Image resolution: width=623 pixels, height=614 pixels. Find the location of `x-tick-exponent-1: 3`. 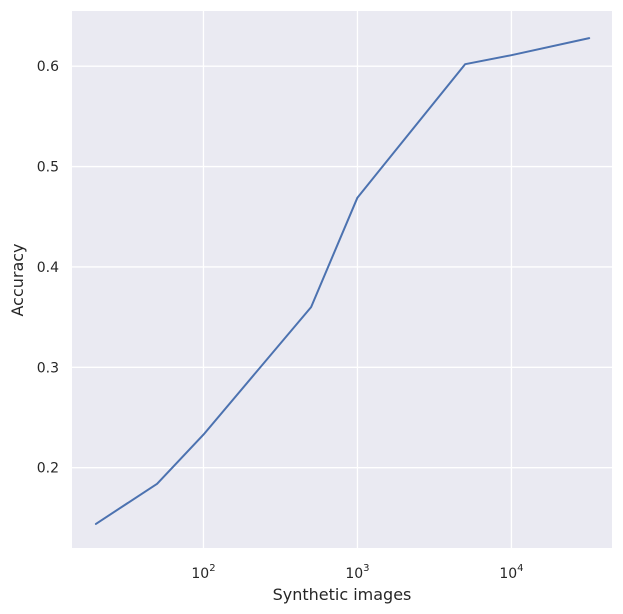

x-tick-exponent-1: 3 is located at coordinates (366, 568).